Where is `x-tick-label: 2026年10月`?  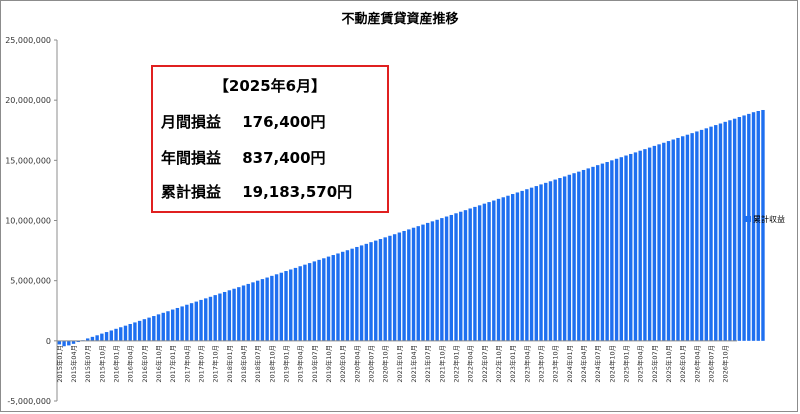 x-tick-label: 2026年10月 is located at coordinates (725, 364).